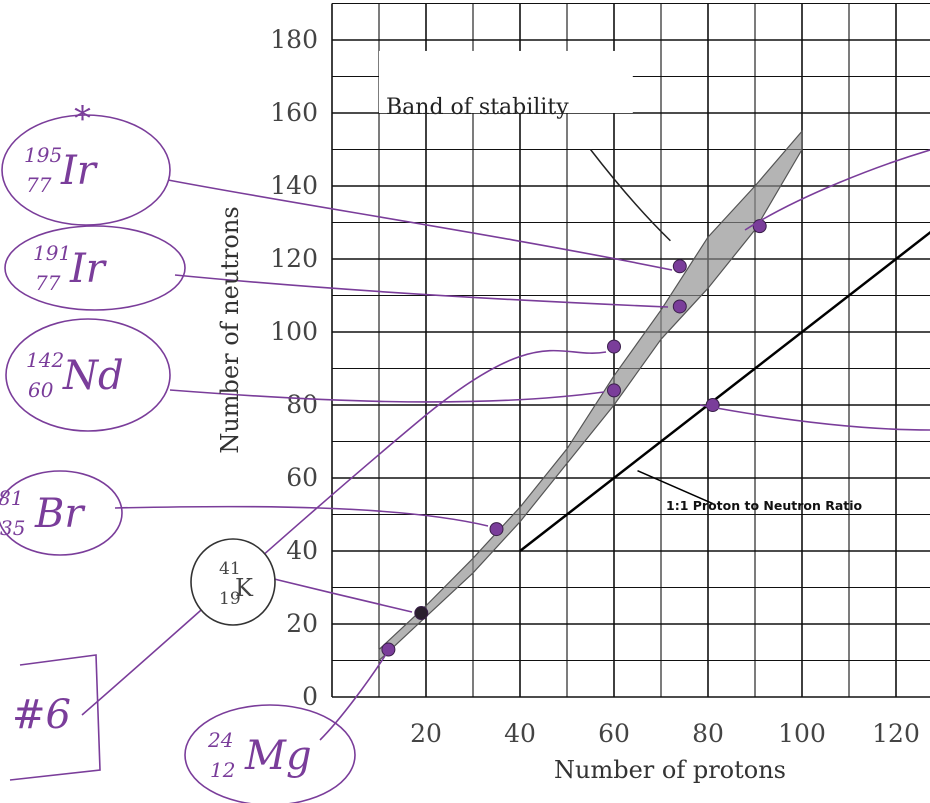  I want to click on mass-number: 41, so click(230, 569).